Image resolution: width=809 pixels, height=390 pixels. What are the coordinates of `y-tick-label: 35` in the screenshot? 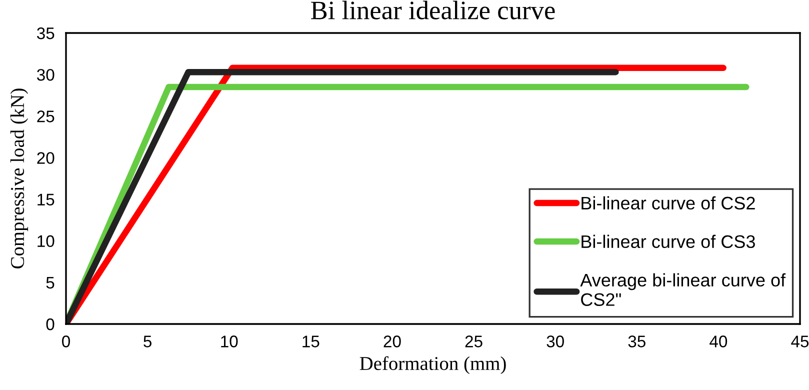 It's located at (45, 33).